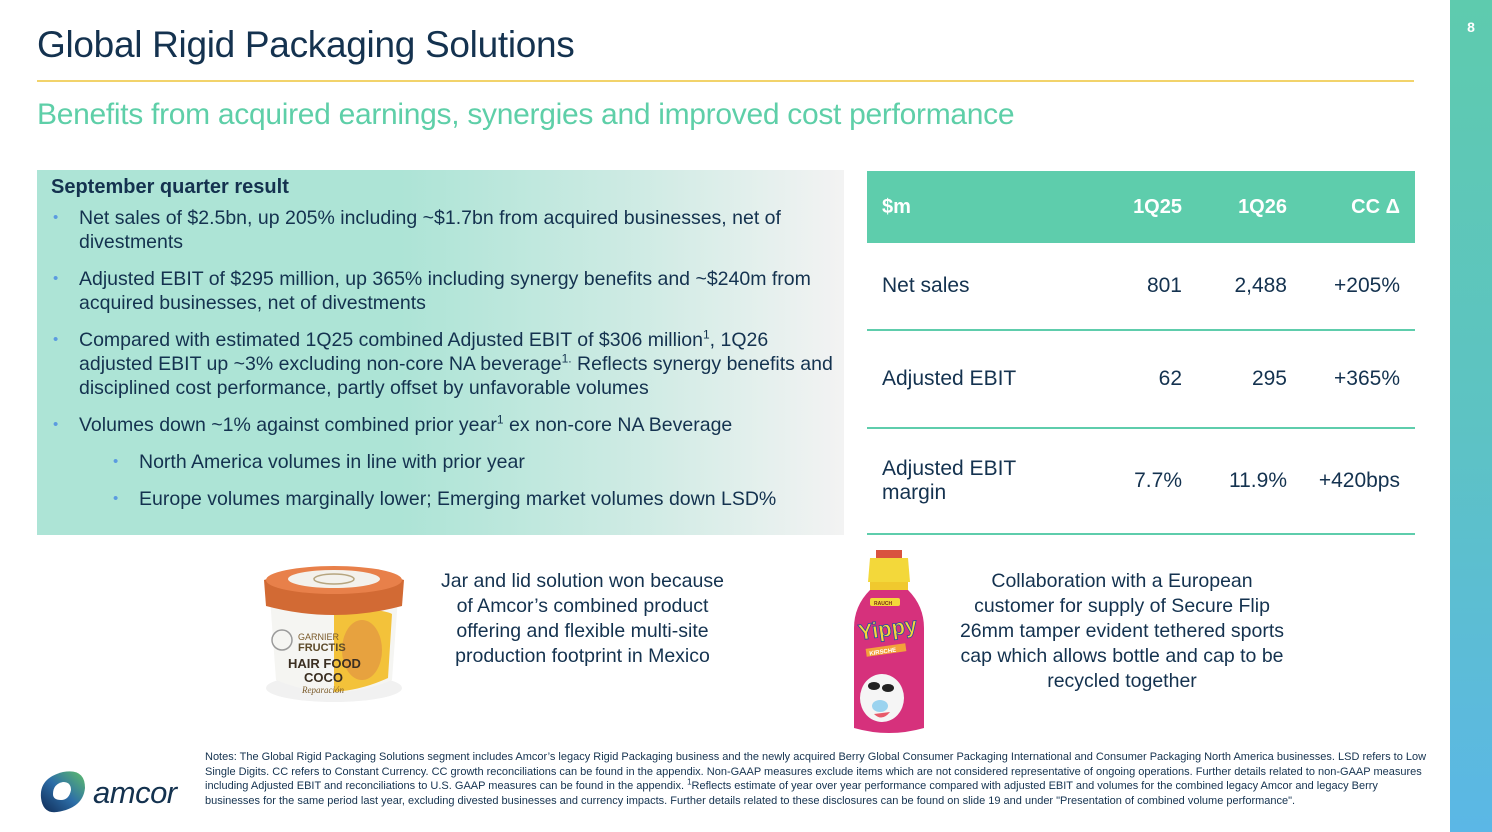 Image resolution: width=1492 pixels, height=832 pixels. I want to click on table-row: Adjusted EBIT 62 295 +365%, so click(1141, 379).